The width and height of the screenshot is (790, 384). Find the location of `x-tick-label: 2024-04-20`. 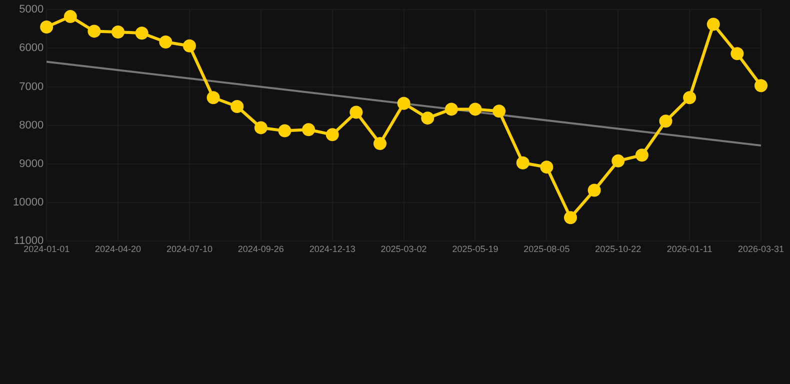

x-tick-label: 2024-04-20 is located at coordinates (118, 249).